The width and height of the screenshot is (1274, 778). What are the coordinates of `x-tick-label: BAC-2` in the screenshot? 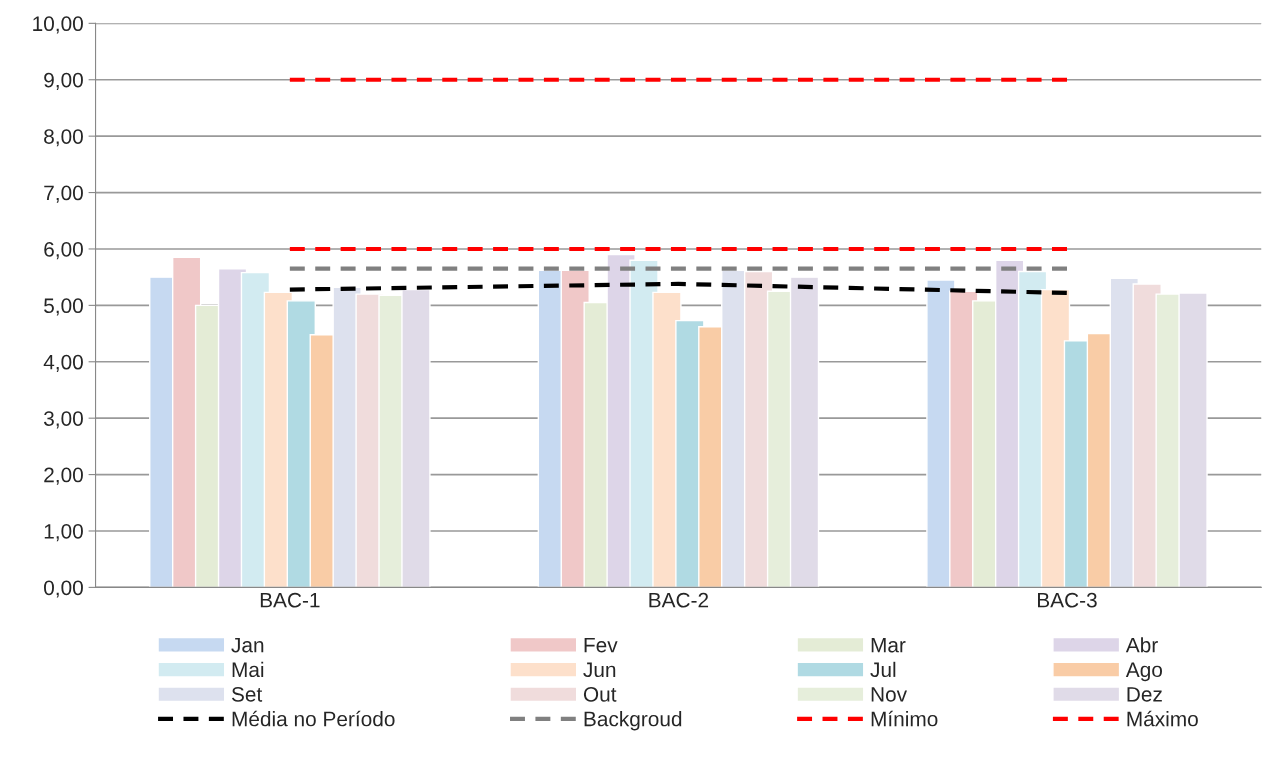 It's located at (679, 600).